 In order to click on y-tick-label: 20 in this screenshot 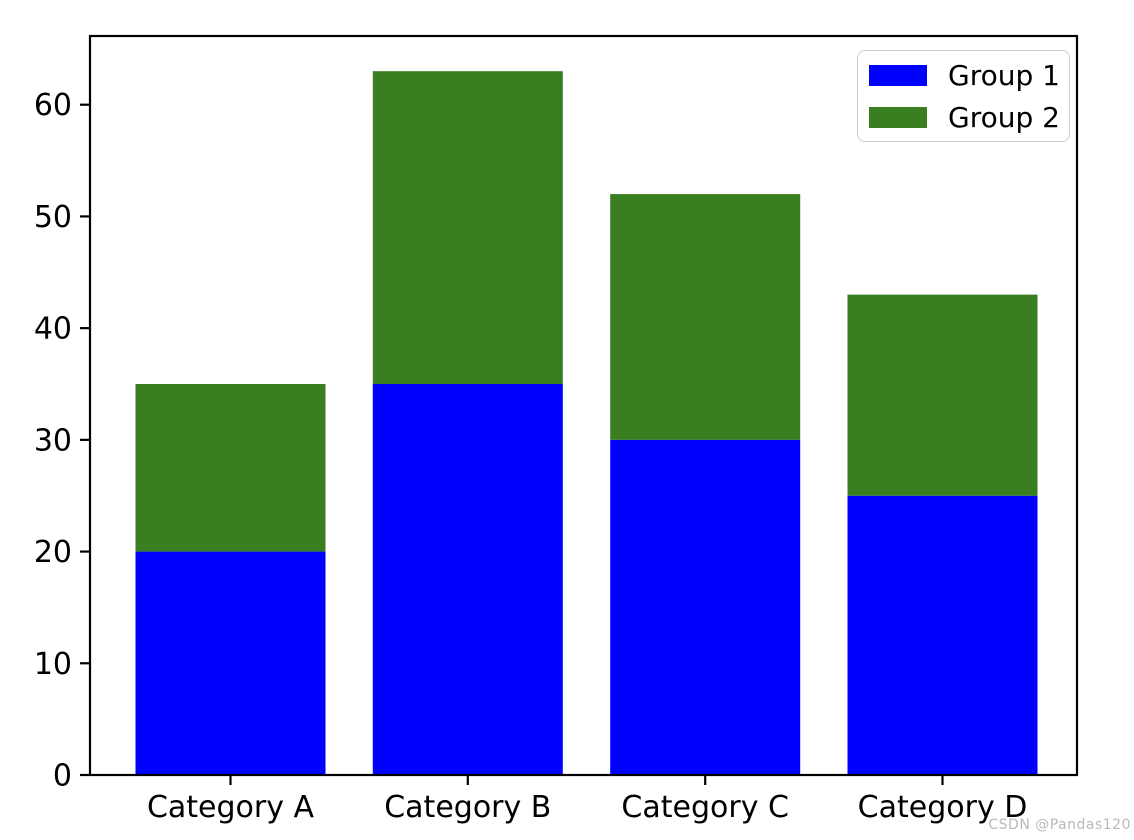, I will do `click(53, 552)`.